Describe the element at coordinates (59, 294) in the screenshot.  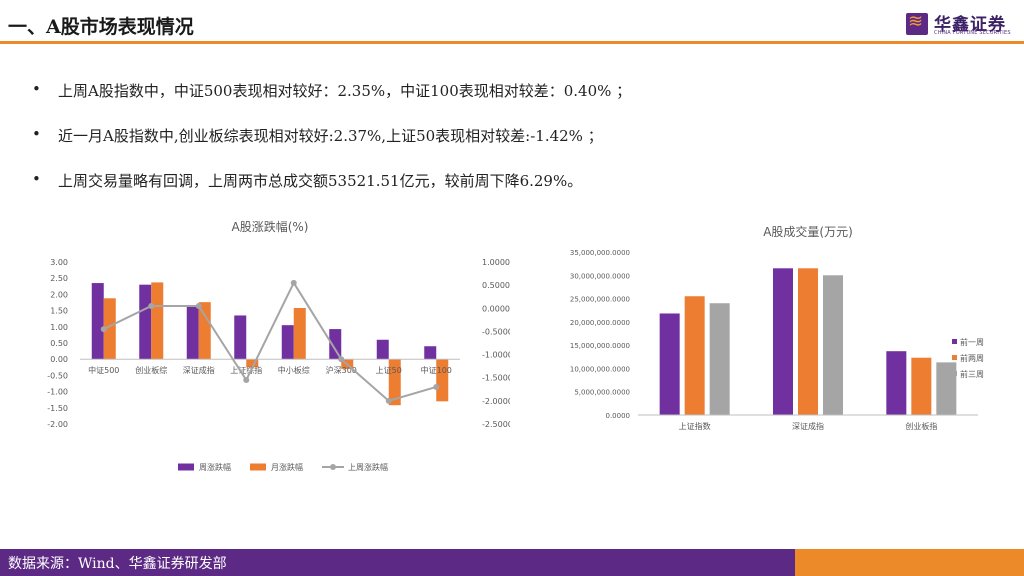
I see `y-tick-label: 2.00` at that location.